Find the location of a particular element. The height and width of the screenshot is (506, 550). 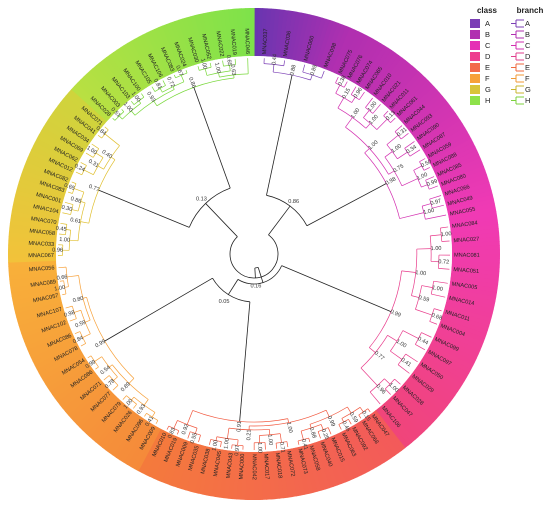

branch-legend-item: C is located at coordinates (530, 45).